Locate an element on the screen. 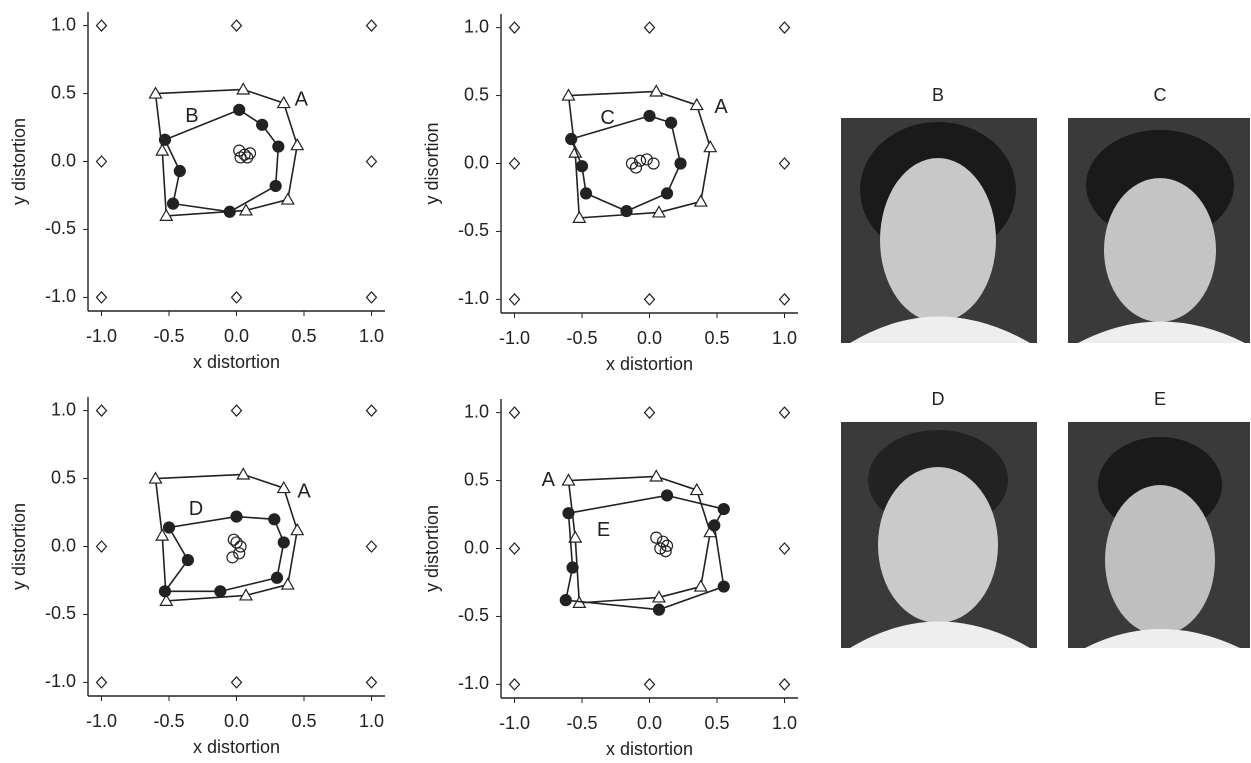 Image resolution: width=1251 pixels, height=763 pixels. photo-label: C is located at coordinates (1160, 95).